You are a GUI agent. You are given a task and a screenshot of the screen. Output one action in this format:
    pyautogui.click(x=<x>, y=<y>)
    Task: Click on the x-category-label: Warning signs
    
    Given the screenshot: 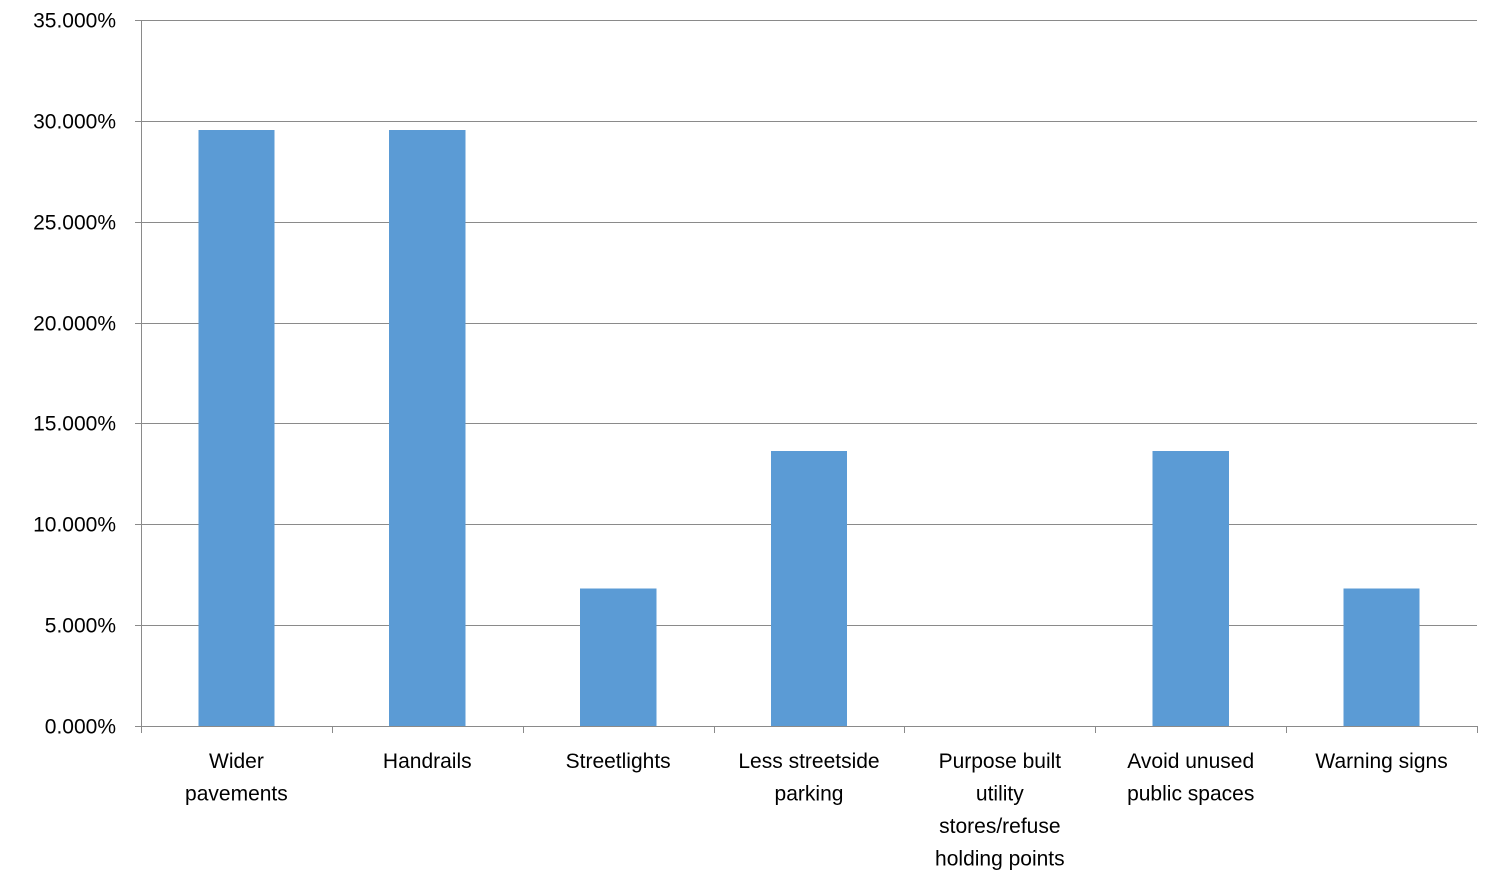 What is the action you would take?
    pyautogui.click(x=1381, y=761)
    